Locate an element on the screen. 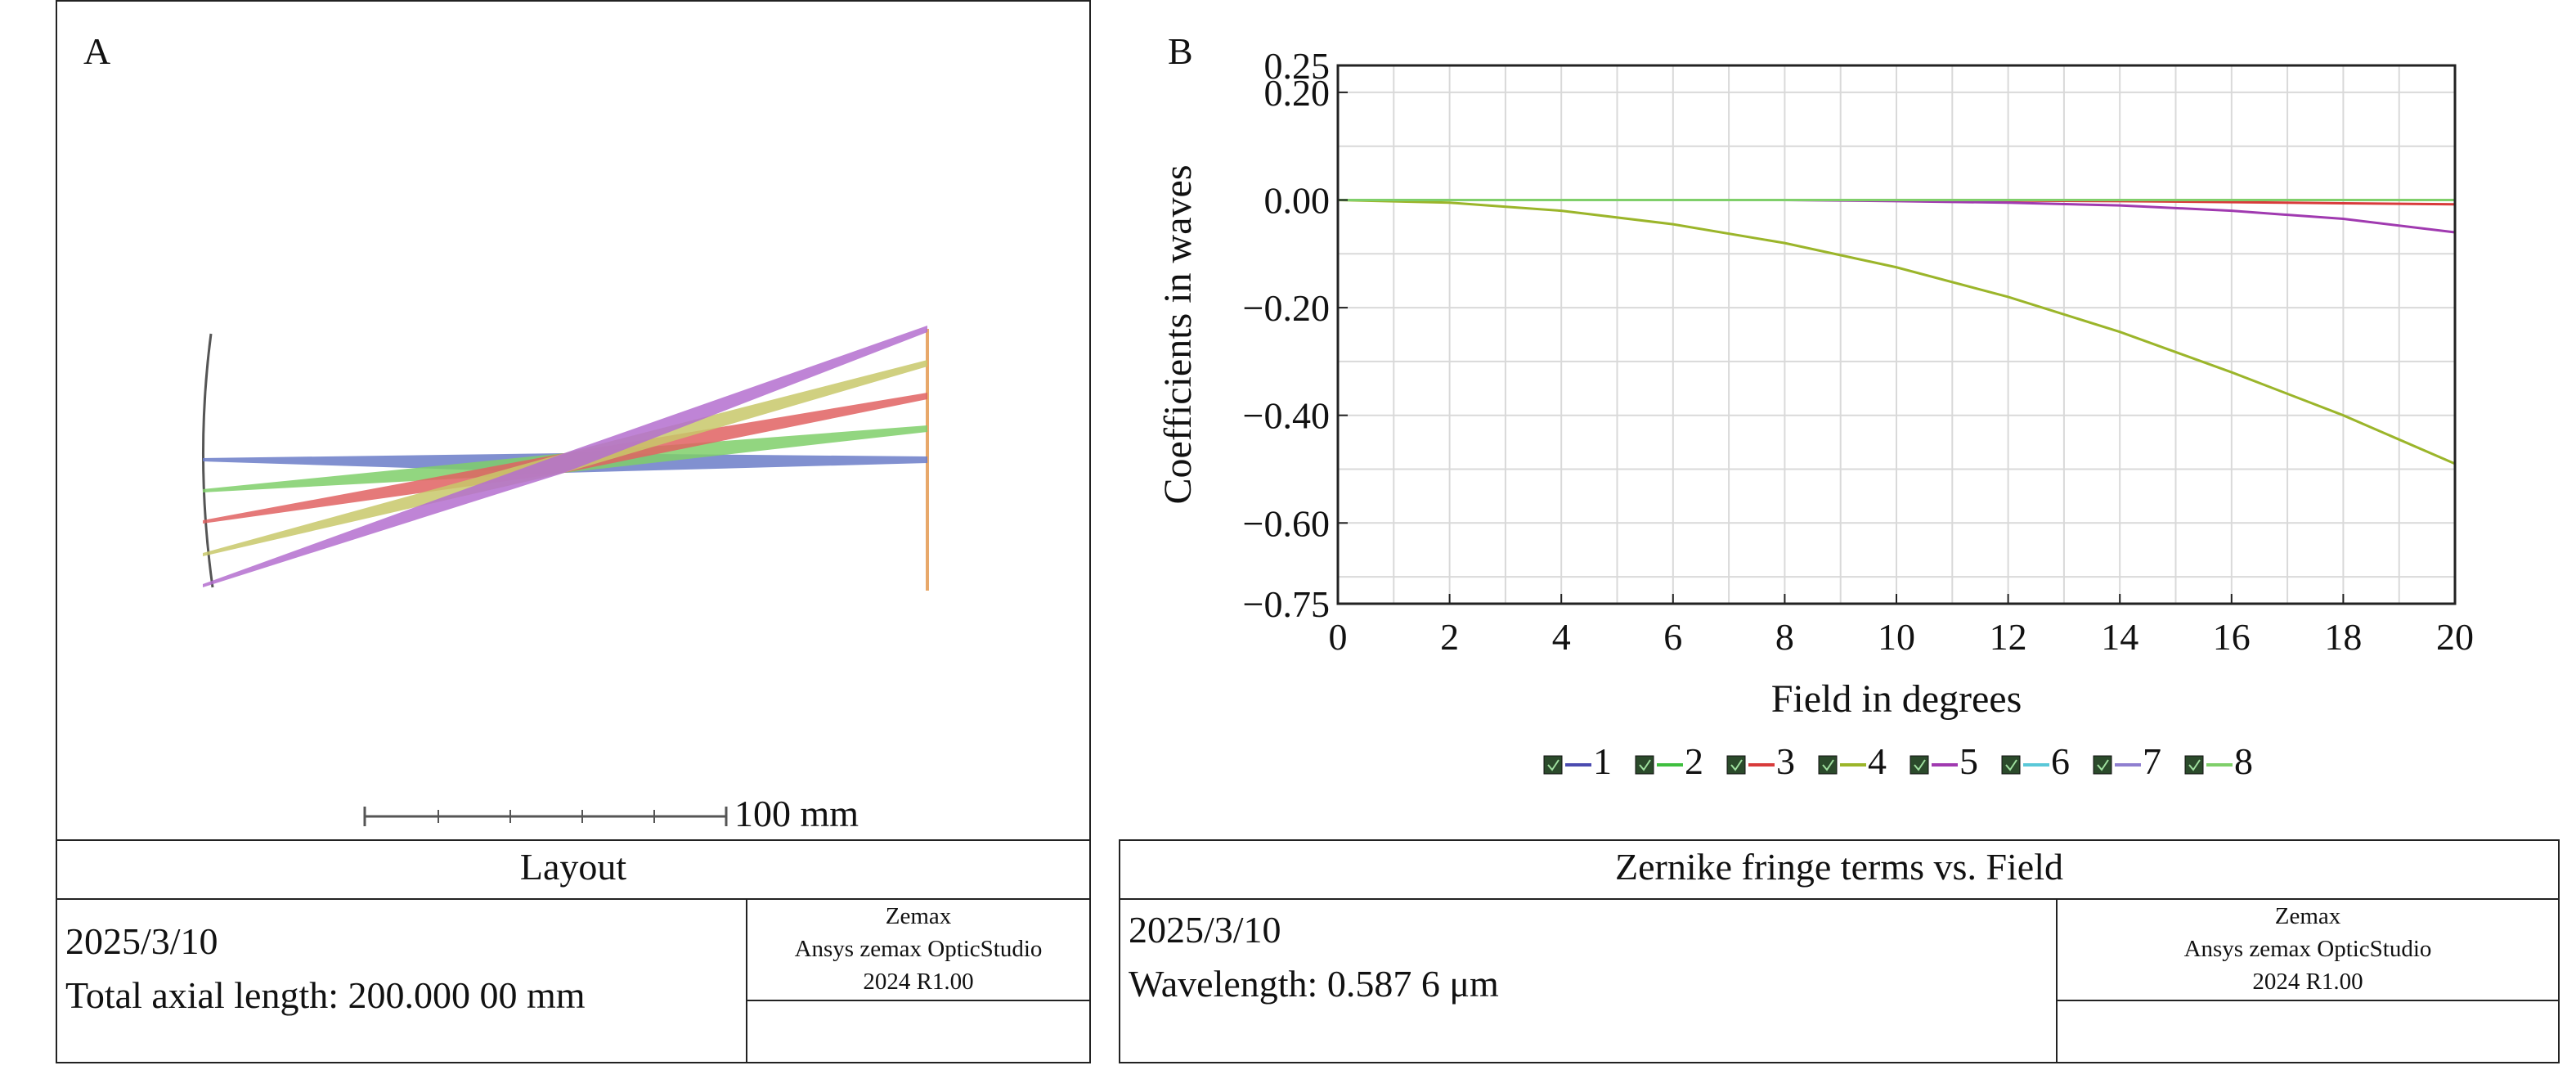 The height and width of the screenshot is (1070, 2576). y-tick-label: 0.00 is located at coordinates (1297, 201).